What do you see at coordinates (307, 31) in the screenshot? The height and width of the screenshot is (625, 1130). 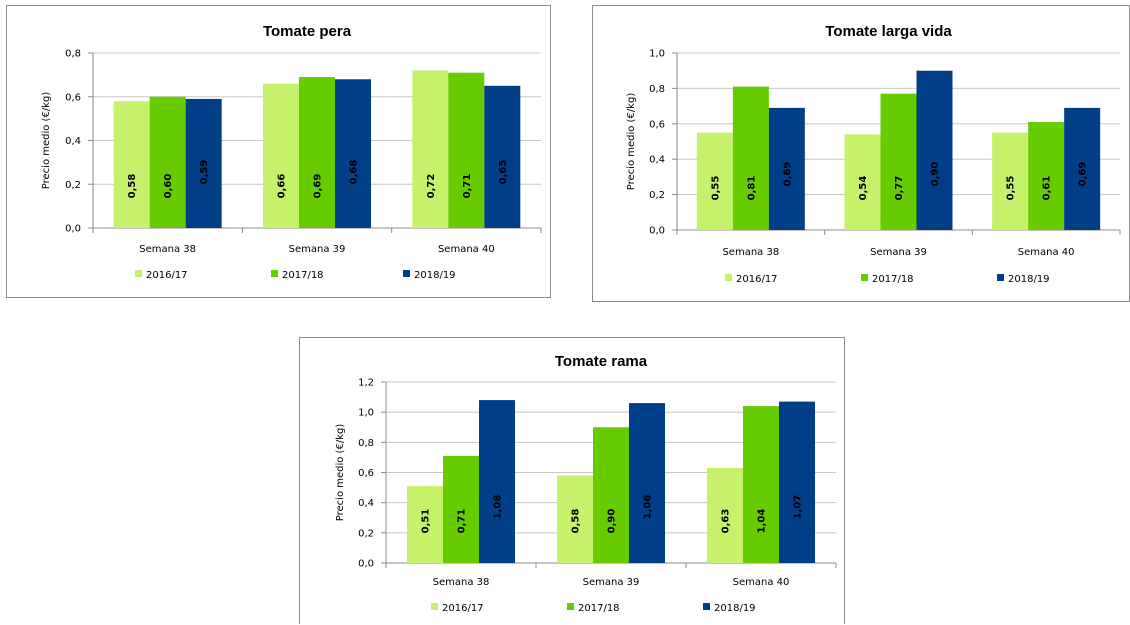 I see `chart-title: Tomate pera` at bounding box center [307, 31].